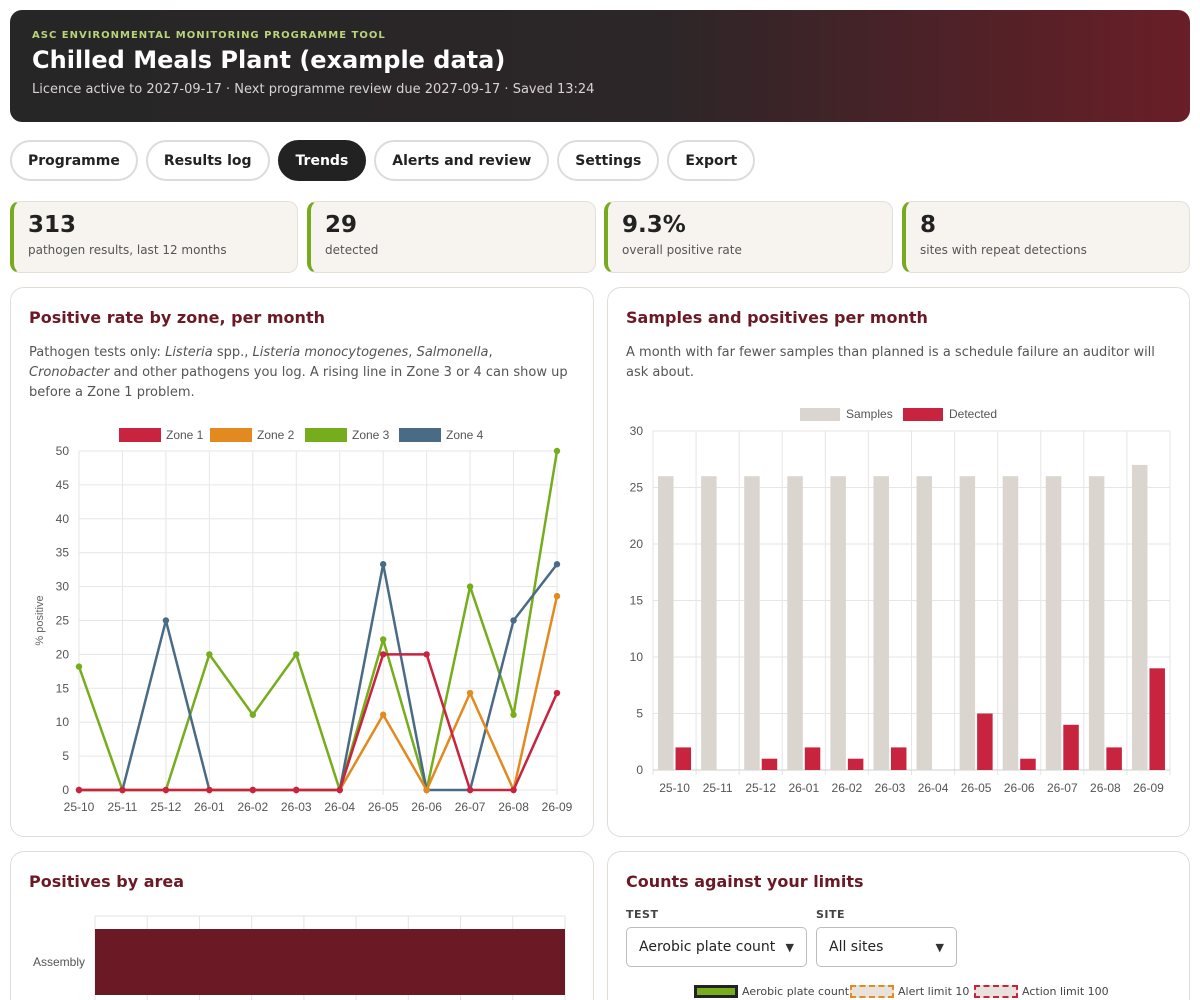 Image resolution: width=1200 pixels, height=1000 pixels. What do you see at coordinates (166, 807) in the screenshot?
I see `x-tick-label: 25-12` at bounding box center [166, 807].